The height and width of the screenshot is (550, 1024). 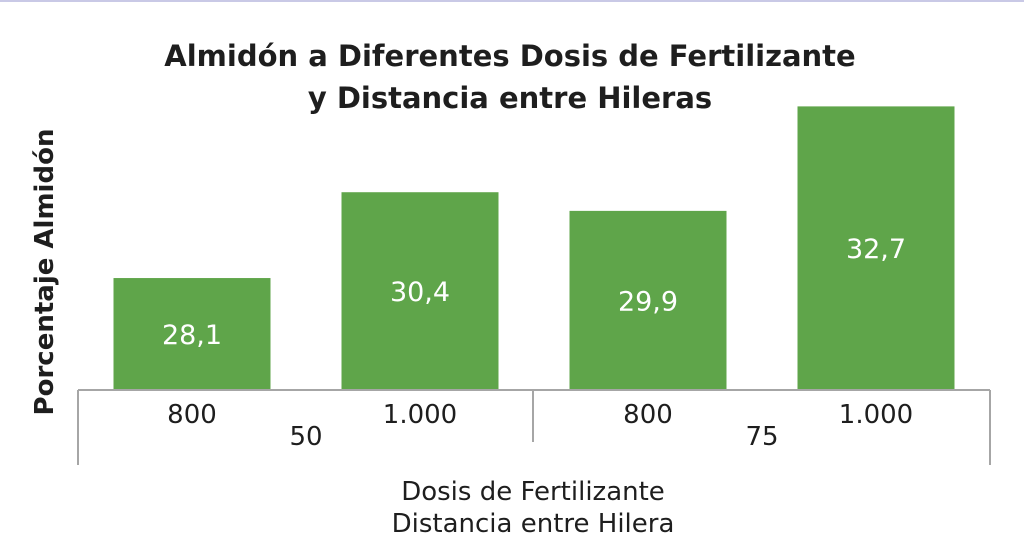 What do you see at coordinates (305, 437) in the screenshot?
I see `group-label: 50` at bounding box center [305, 437].